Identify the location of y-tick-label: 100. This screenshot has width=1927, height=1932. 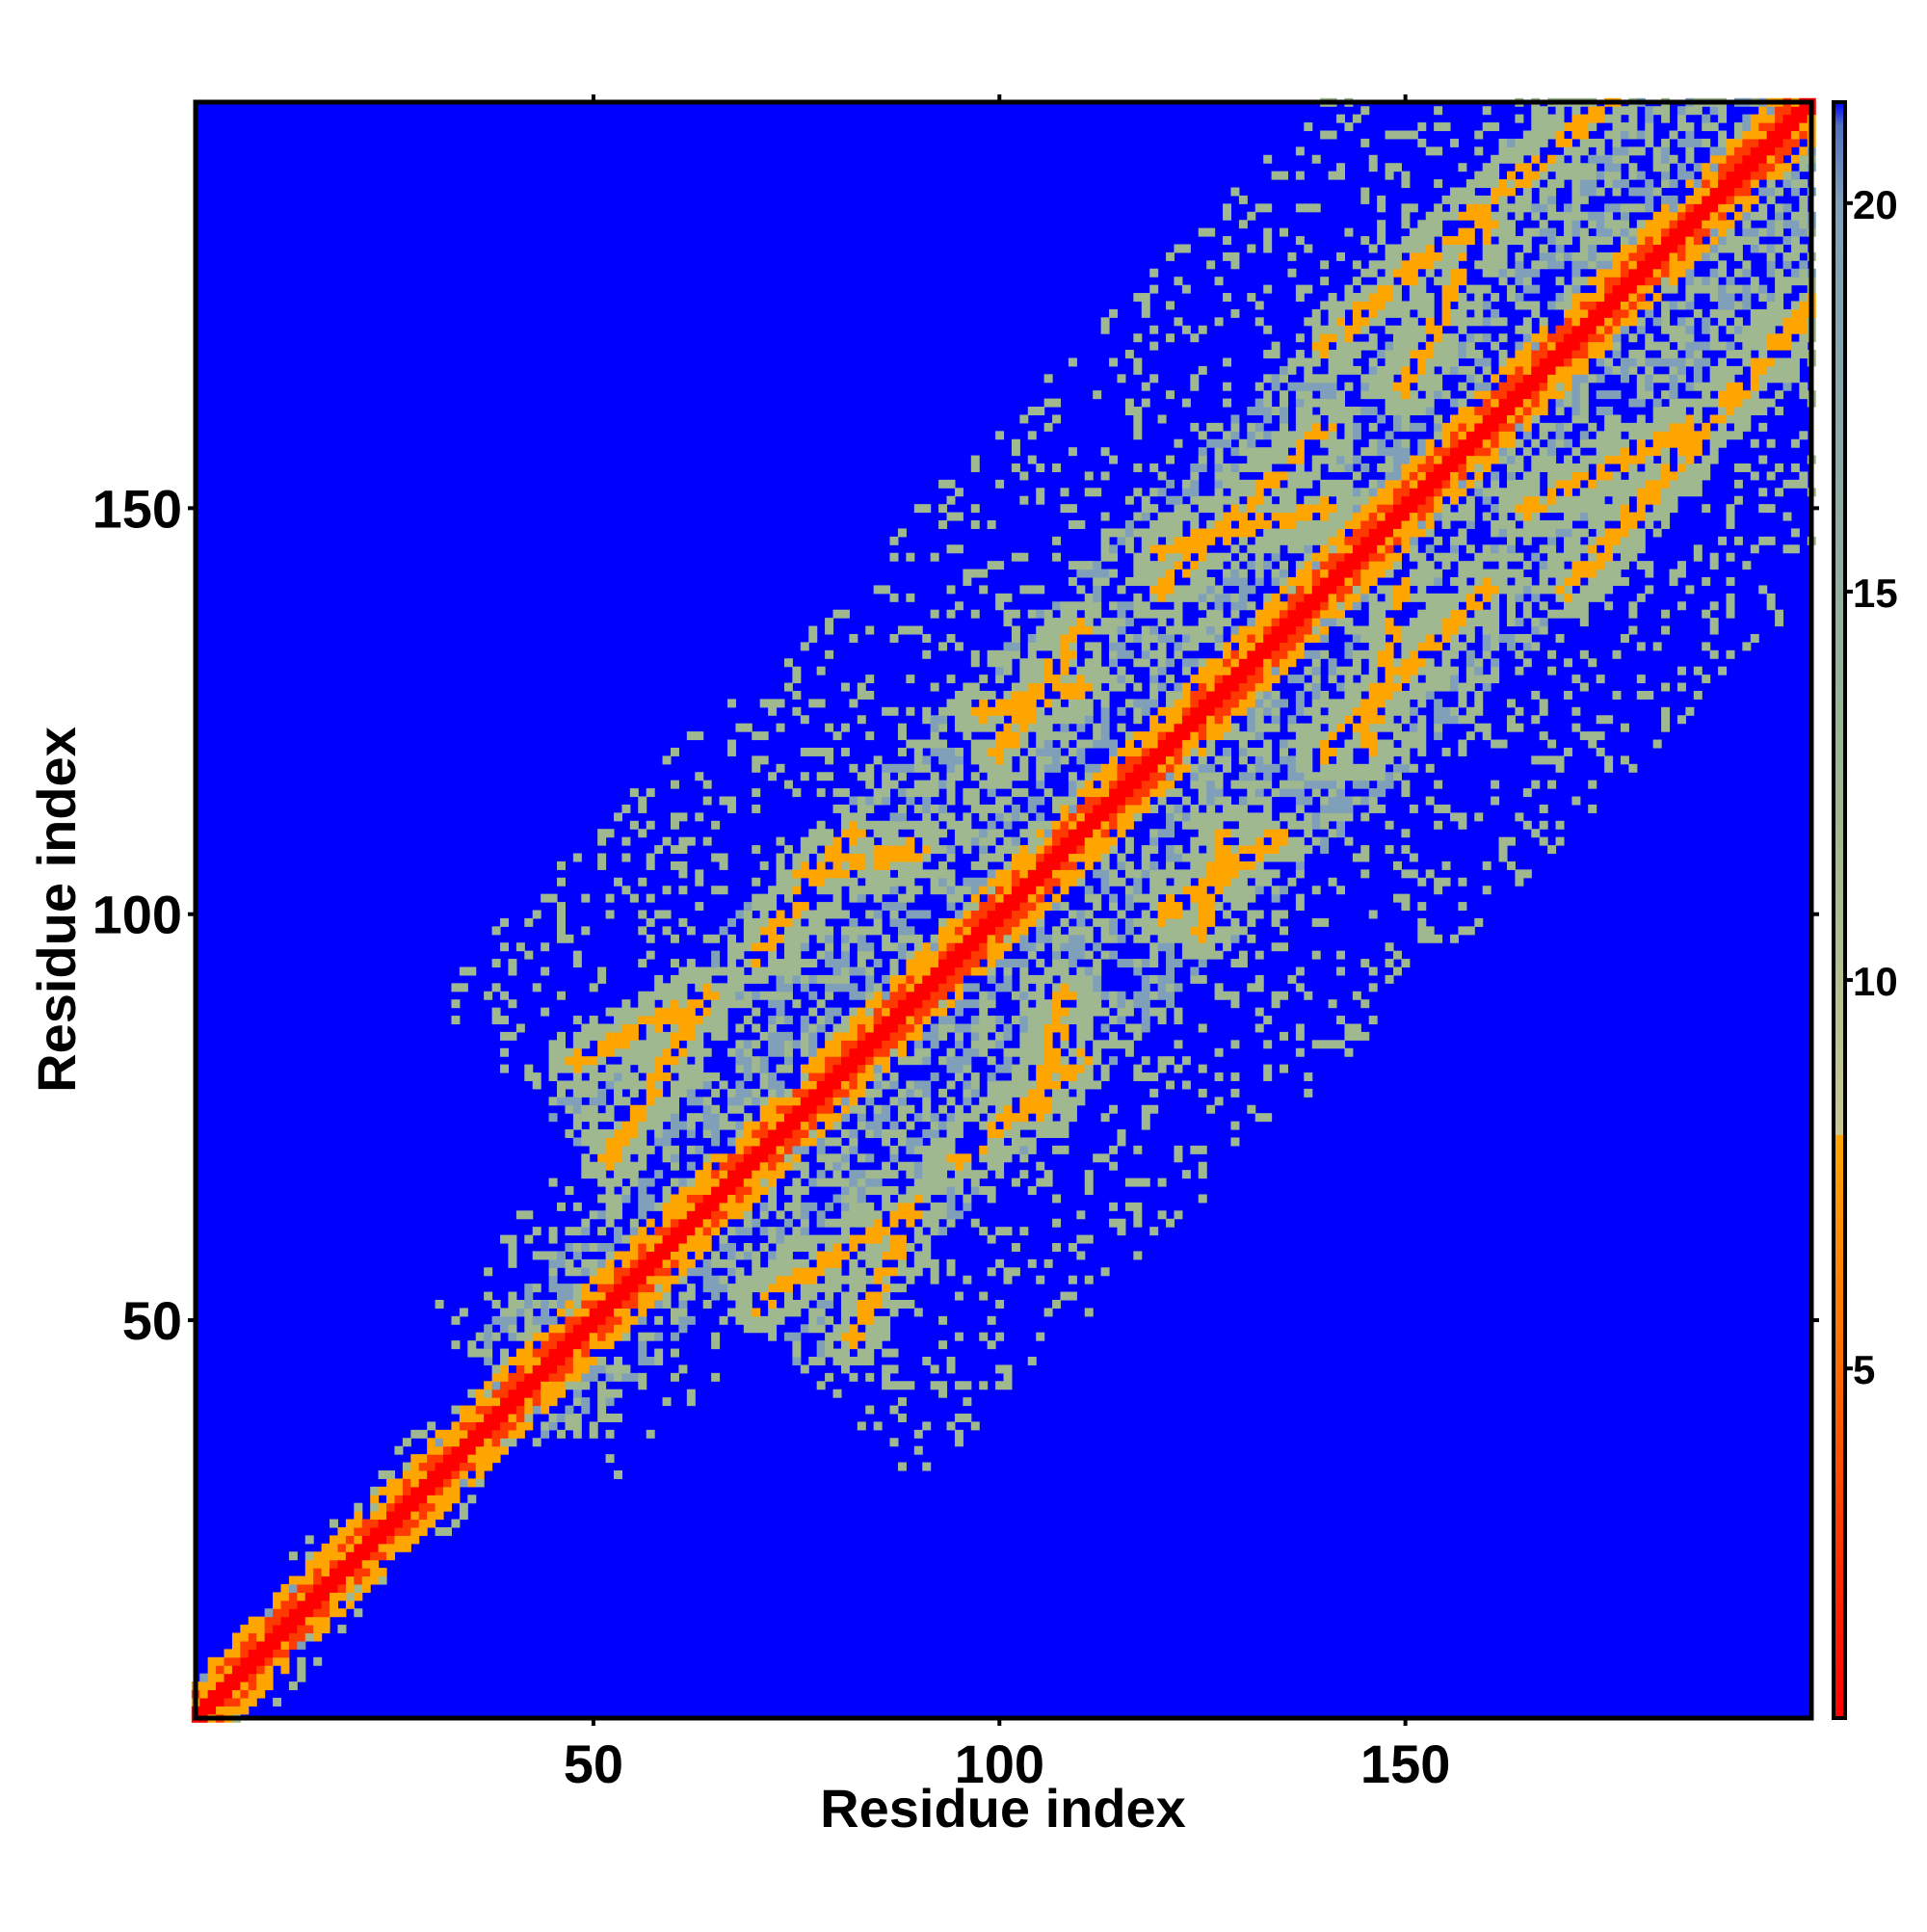
(137, 915).